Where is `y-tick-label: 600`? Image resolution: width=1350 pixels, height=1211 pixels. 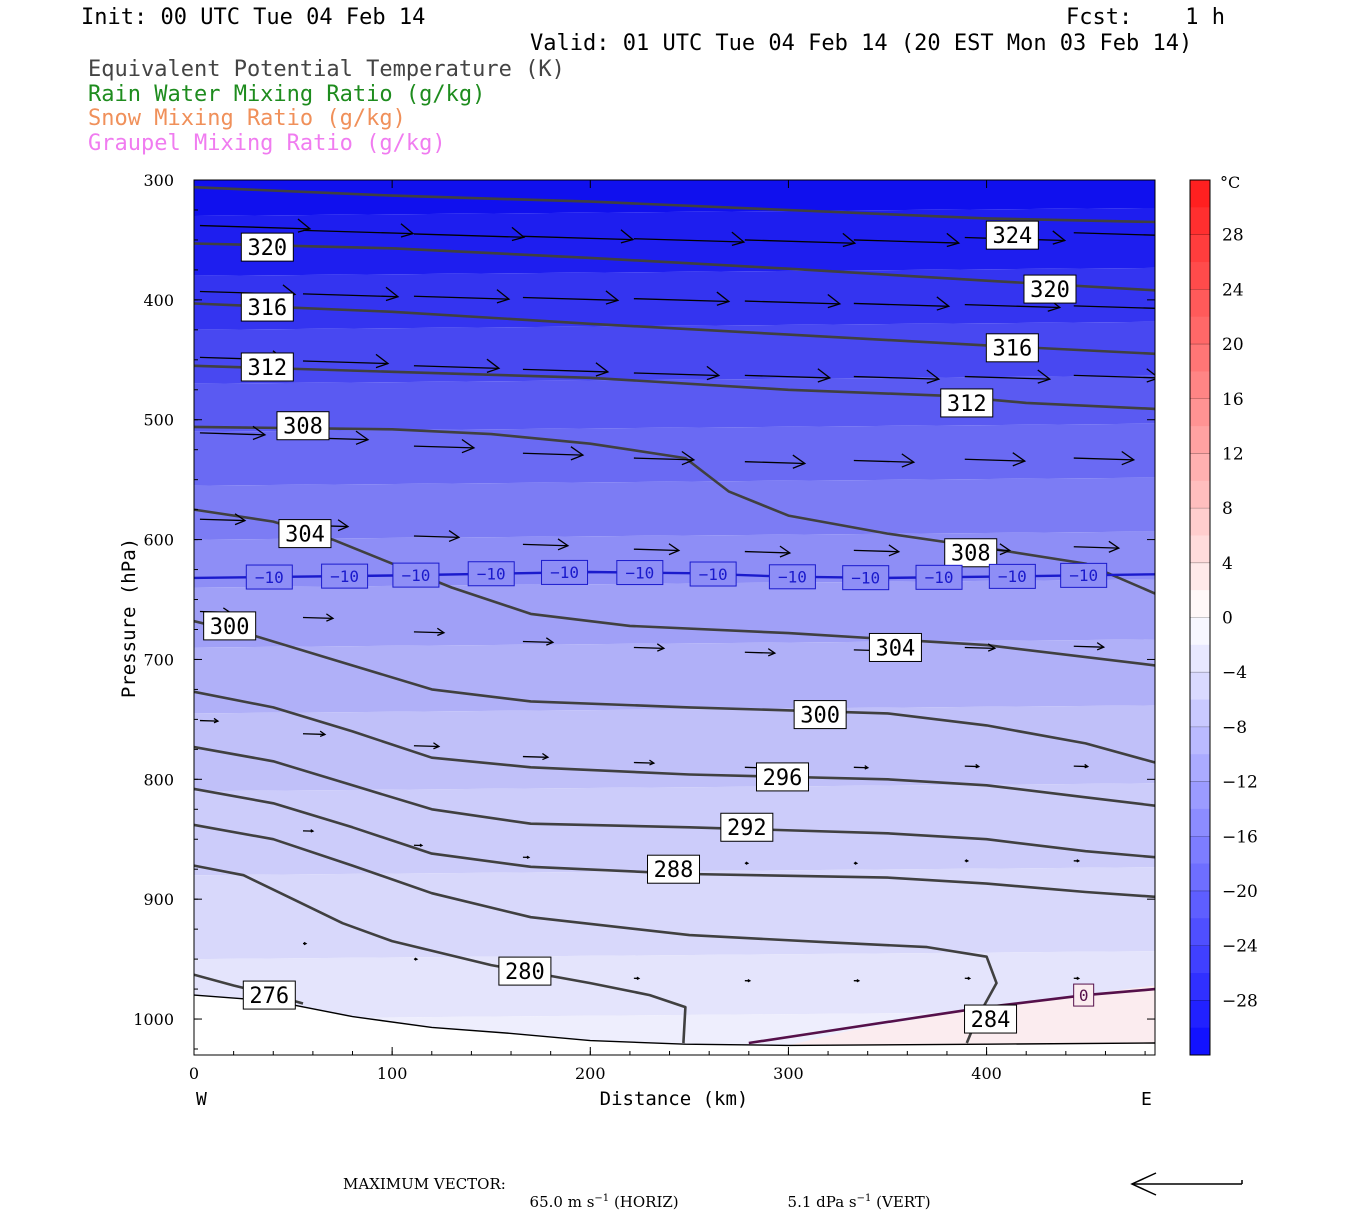
y-tick-label: 600 is located at coordinates (158, 540).